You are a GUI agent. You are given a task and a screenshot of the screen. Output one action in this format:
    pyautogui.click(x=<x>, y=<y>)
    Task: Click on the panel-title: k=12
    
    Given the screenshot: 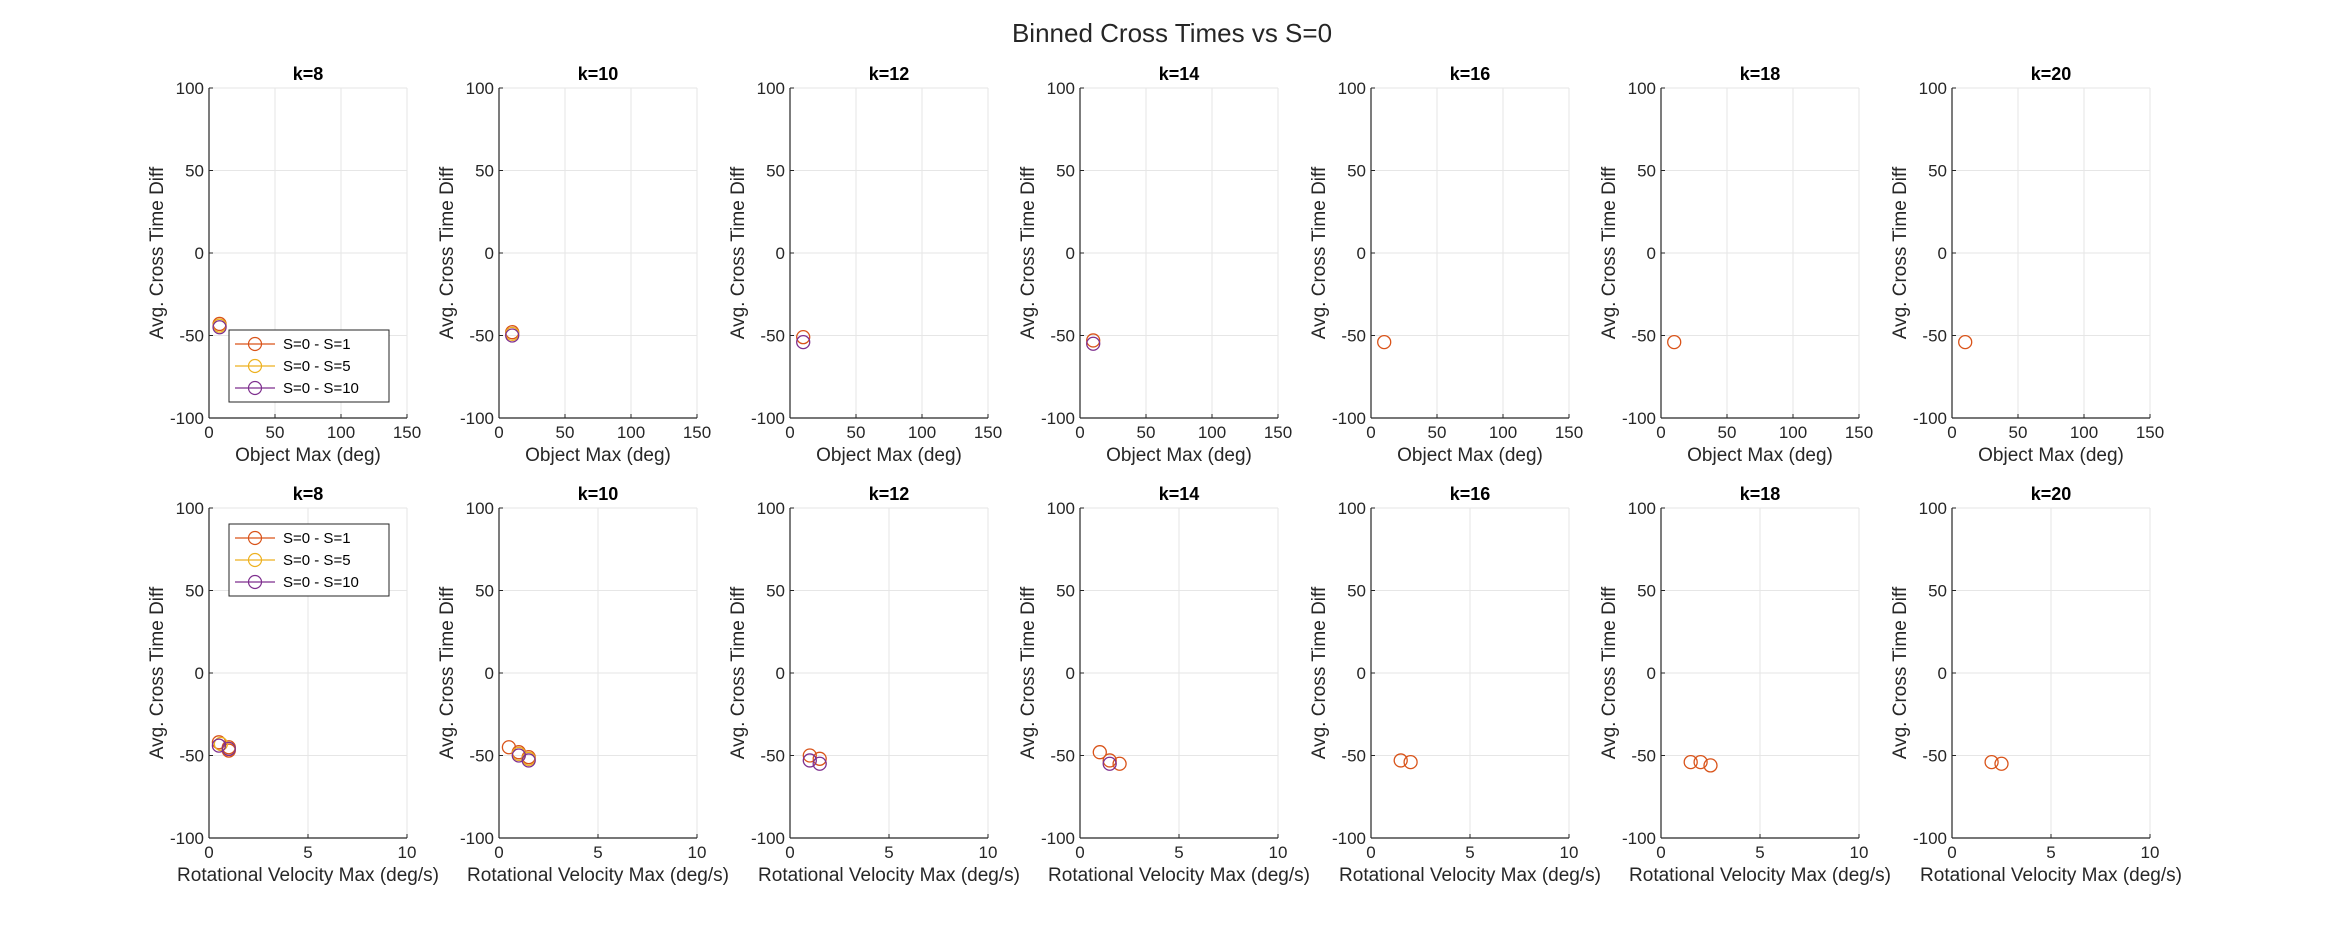 What is the action you would take?
    pyautogui.click(x=889, y=494)
    